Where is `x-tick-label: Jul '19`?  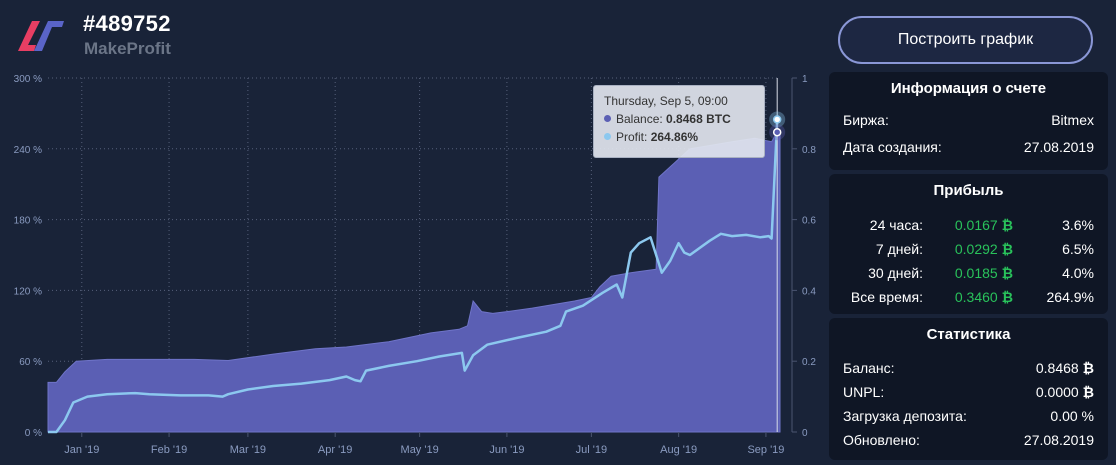 x-tick-label: Jul '19 is located at coordinates (591, 450).